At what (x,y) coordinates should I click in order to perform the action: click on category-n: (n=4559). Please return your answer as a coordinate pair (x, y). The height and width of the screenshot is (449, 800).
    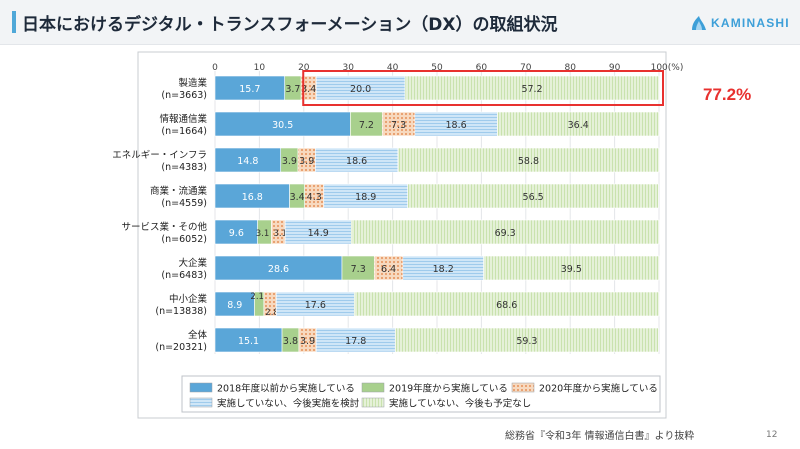
    Looking at the image, I should click on (184, 203).